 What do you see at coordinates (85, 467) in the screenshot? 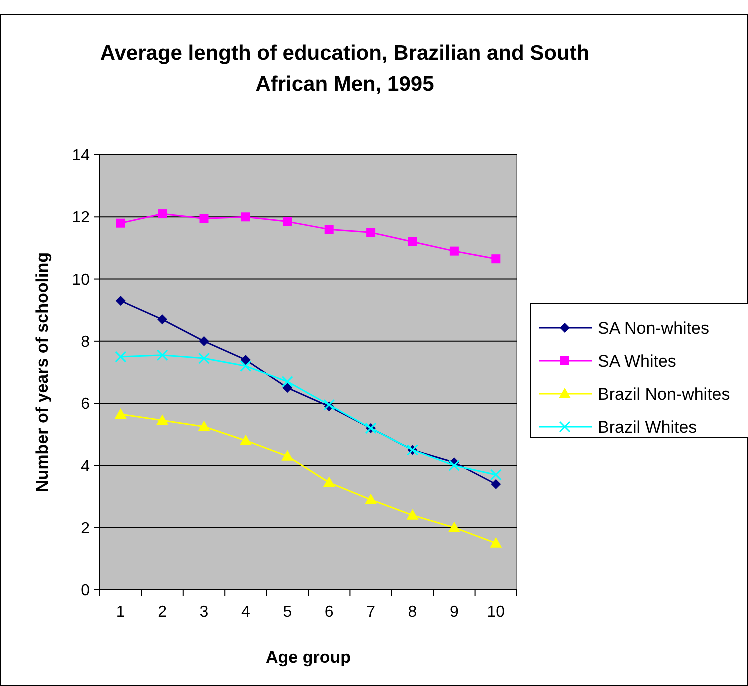
I see `y-tick-label: 4` at bounding box center [85, 467].